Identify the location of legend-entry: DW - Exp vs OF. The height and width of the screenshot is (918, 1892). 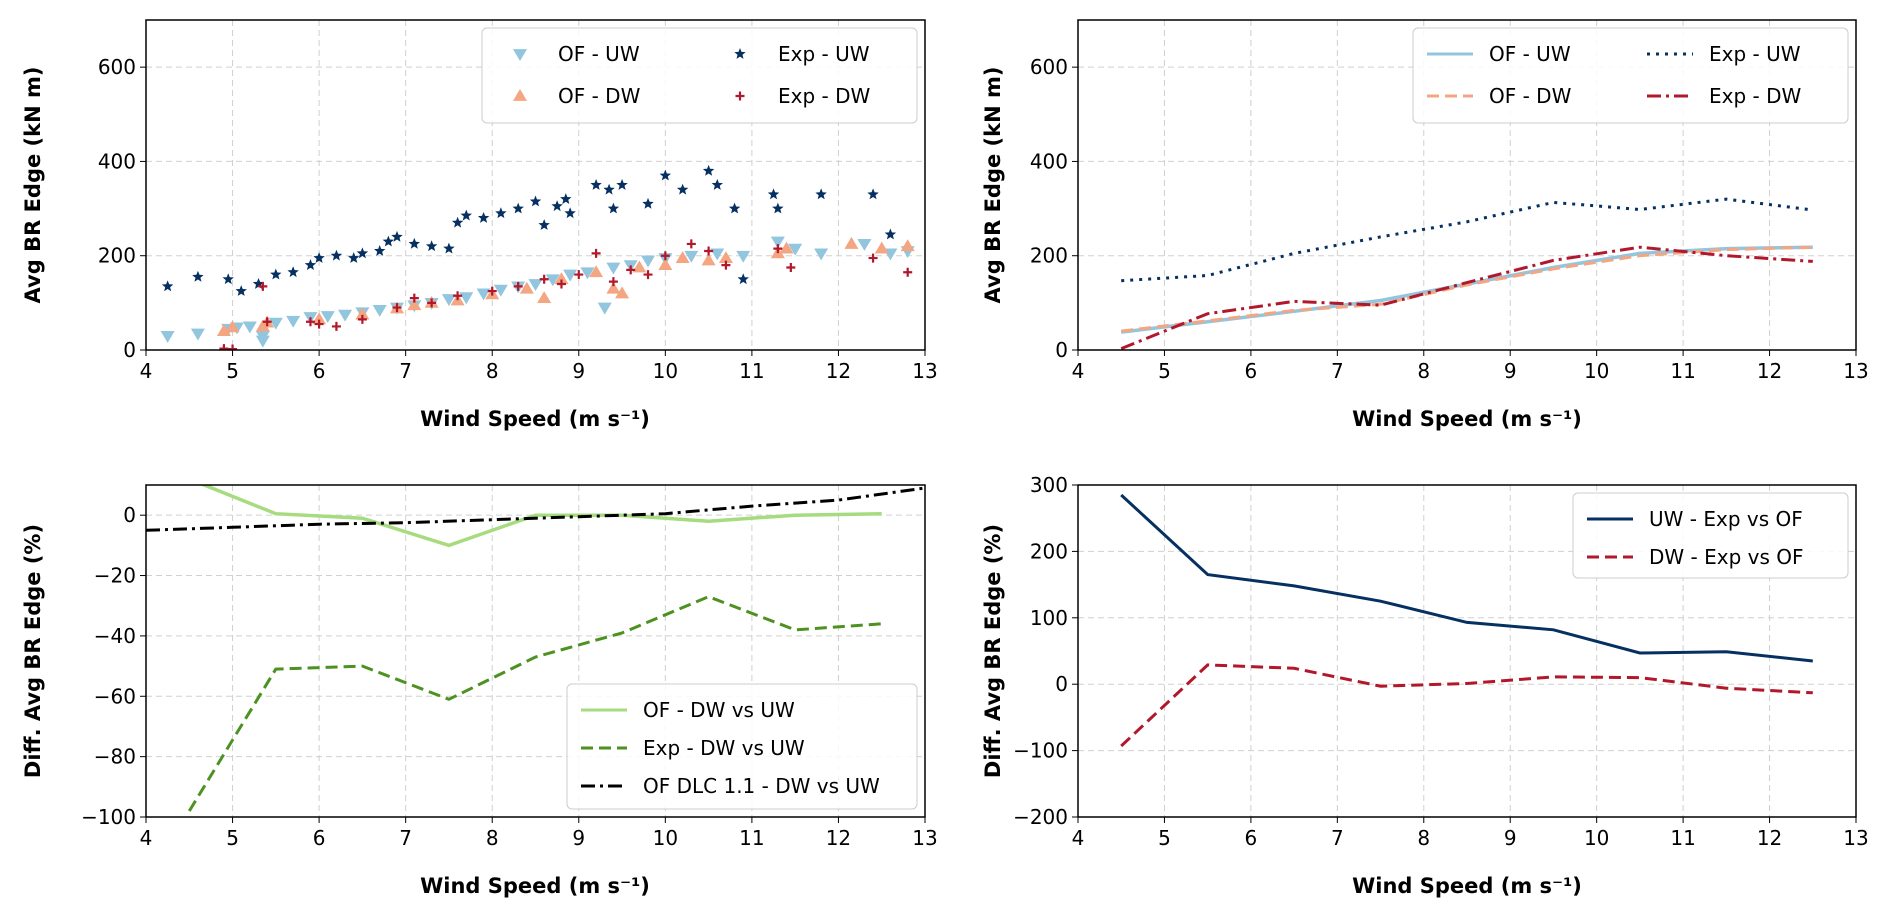
(1695, 557).